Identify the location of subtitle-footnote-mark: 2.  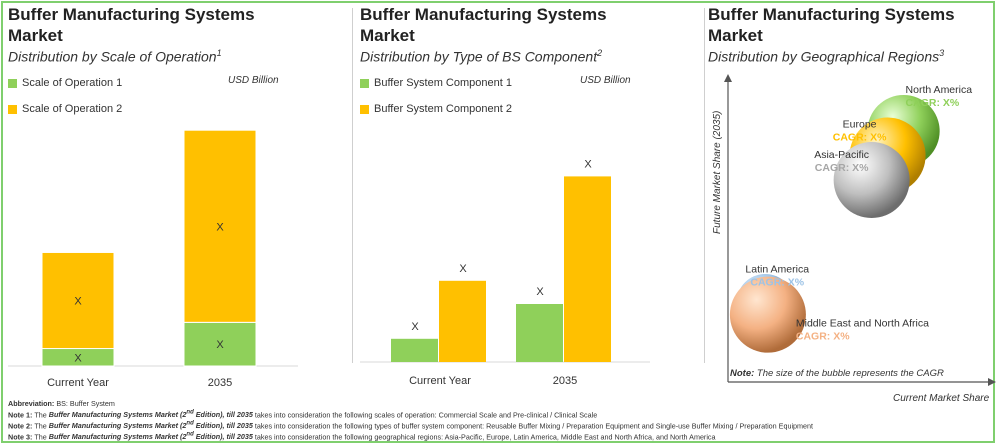
(600, 53).